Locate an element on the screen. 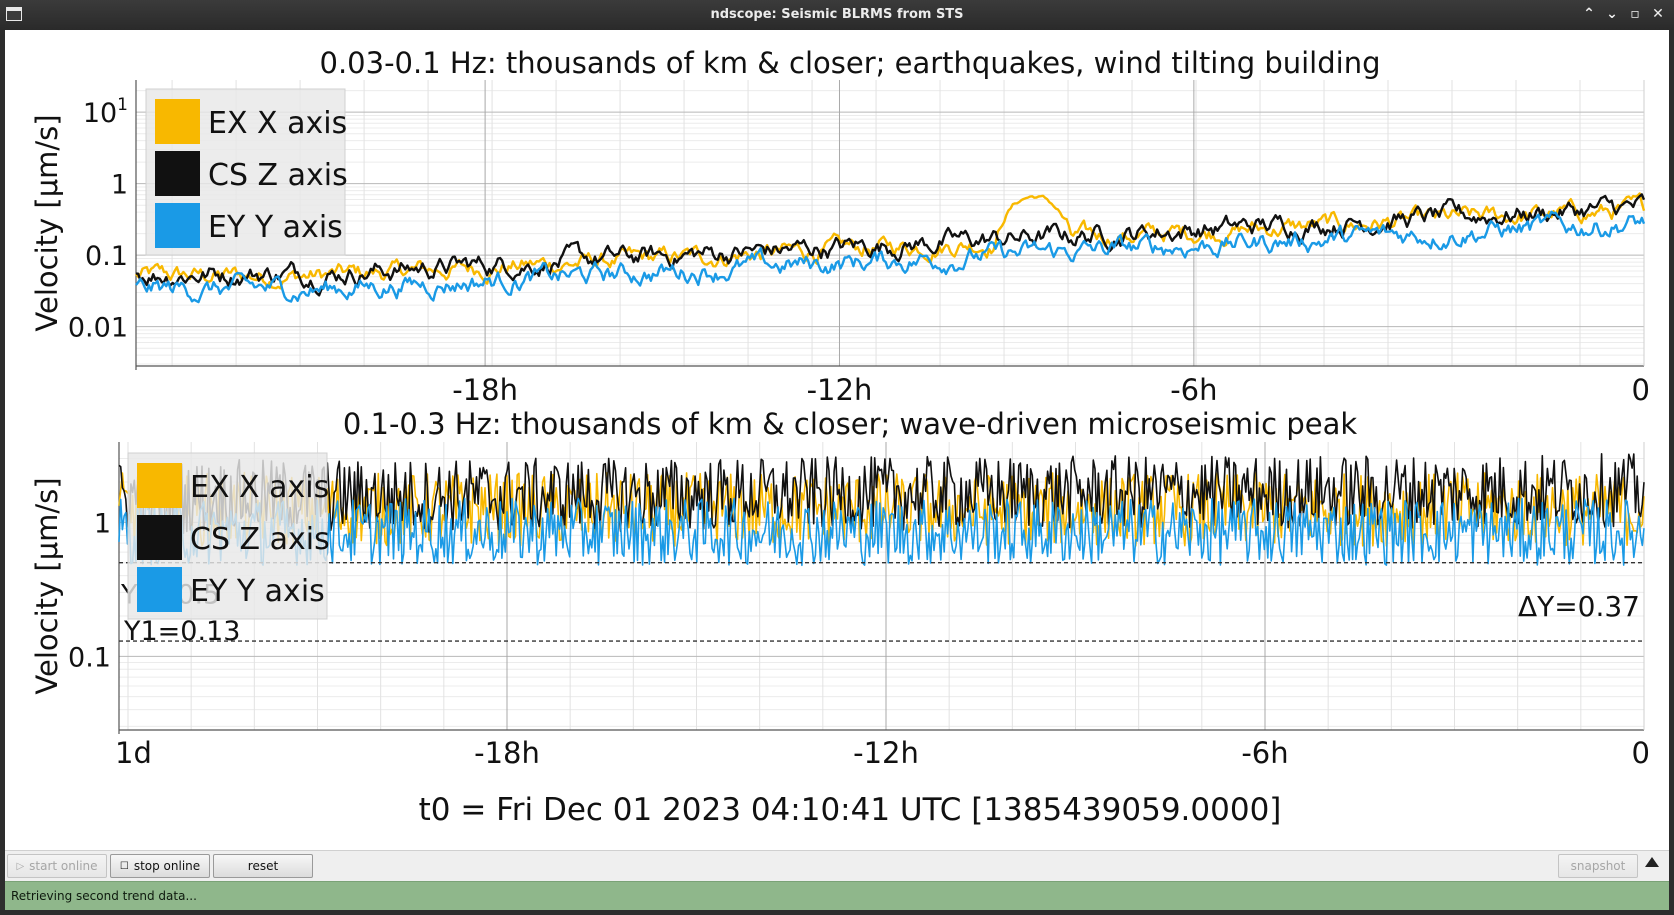 This screenshot has height=915, width=1674. start-online-label: start online is located at coordinates (63, 866).